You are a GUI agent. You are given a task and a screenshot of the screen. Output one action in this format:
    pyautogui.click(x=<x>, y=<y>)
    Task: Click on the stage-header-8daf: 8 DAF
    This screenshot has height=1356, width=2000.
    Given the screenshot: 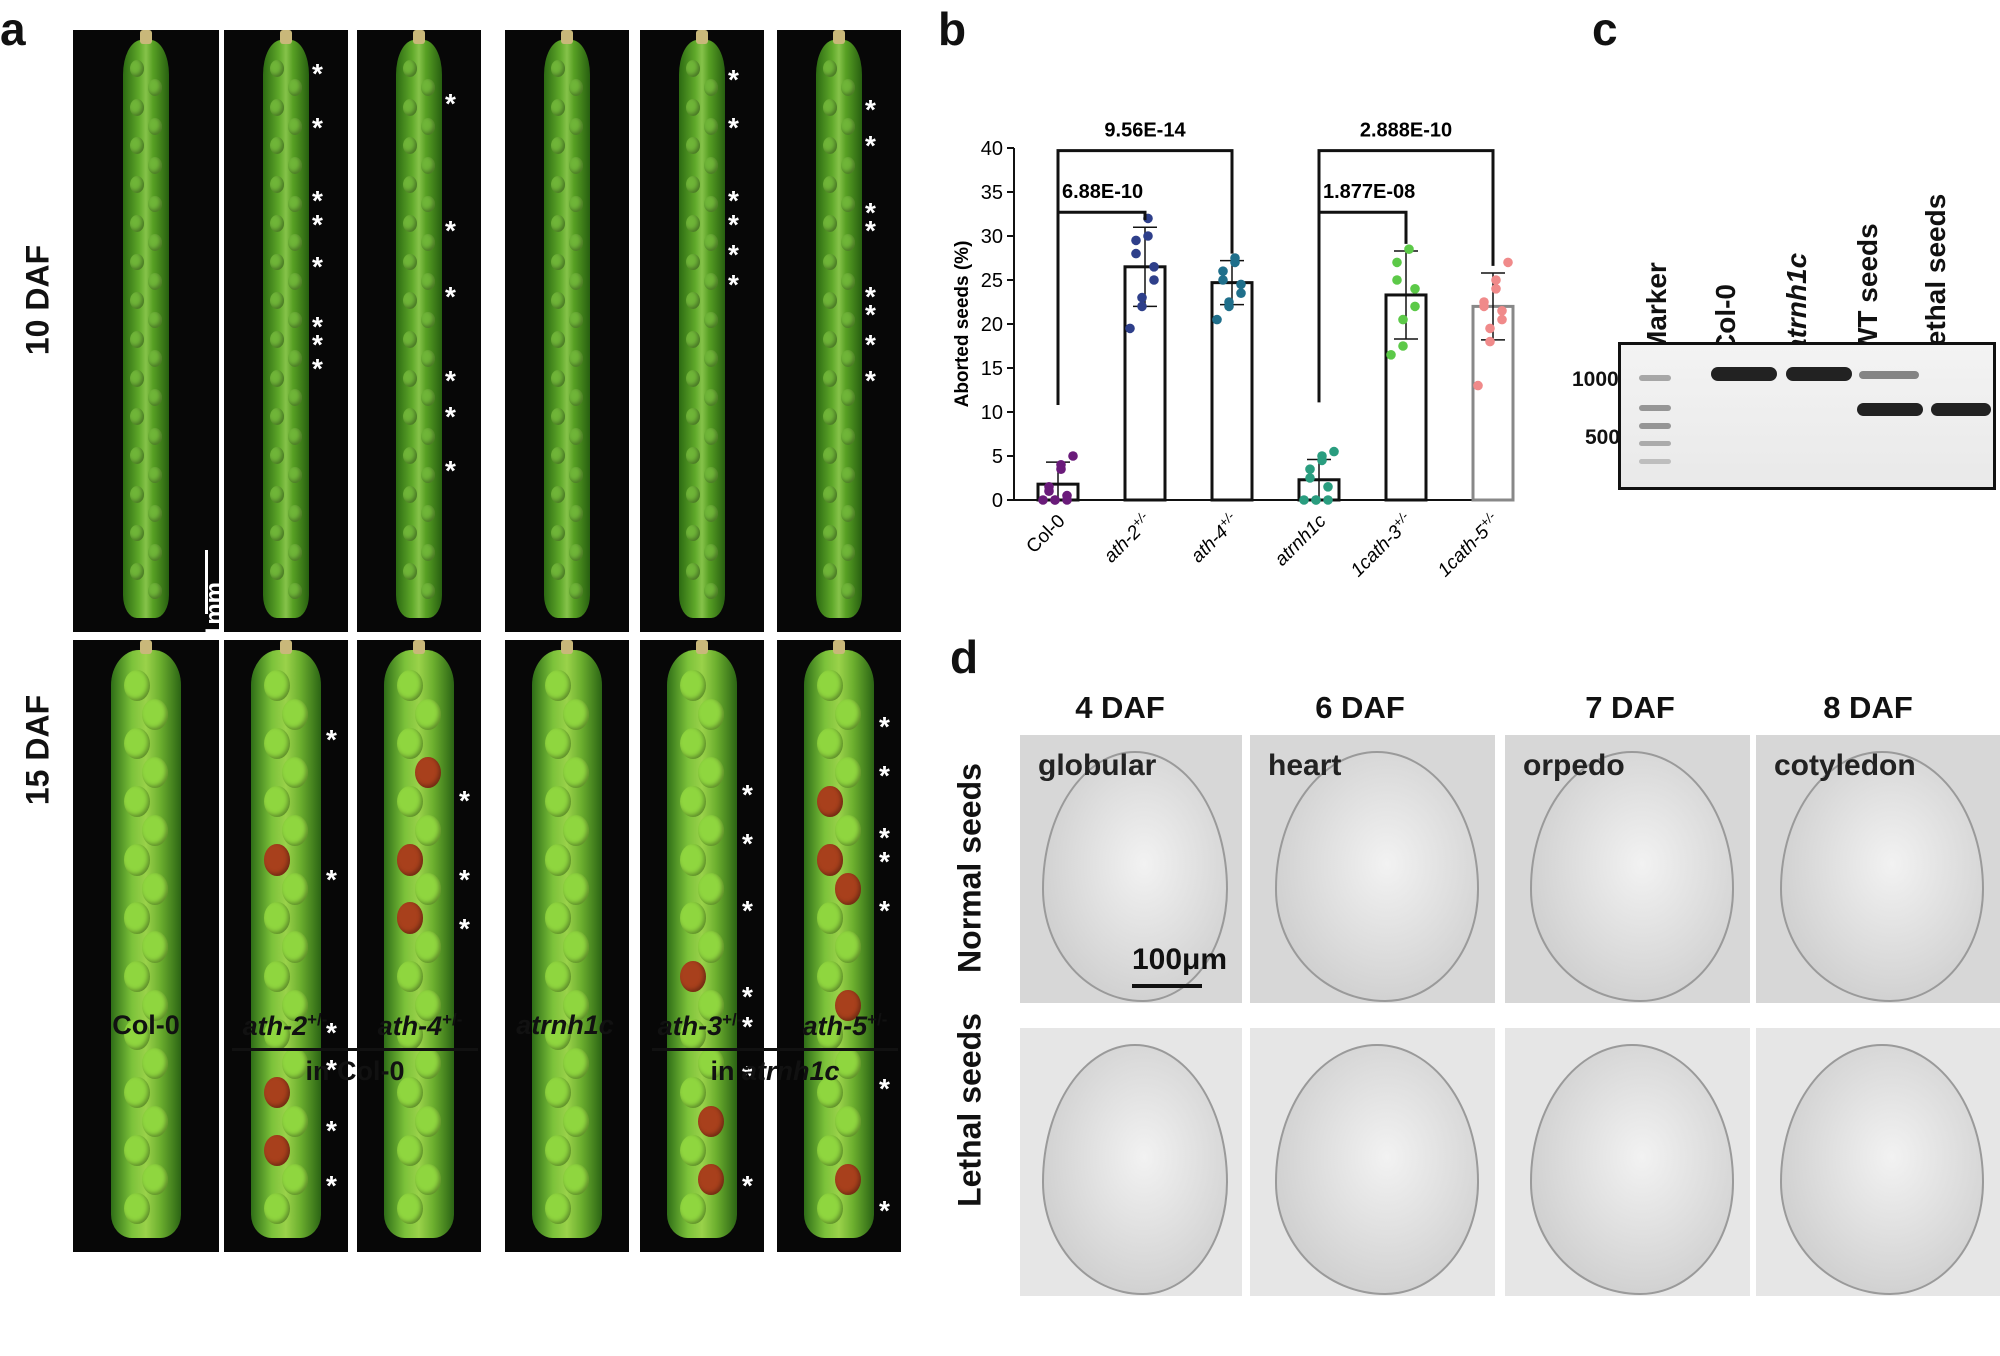 What is the action you would take?
    pyautogui.click(x=1868, y=707)
    